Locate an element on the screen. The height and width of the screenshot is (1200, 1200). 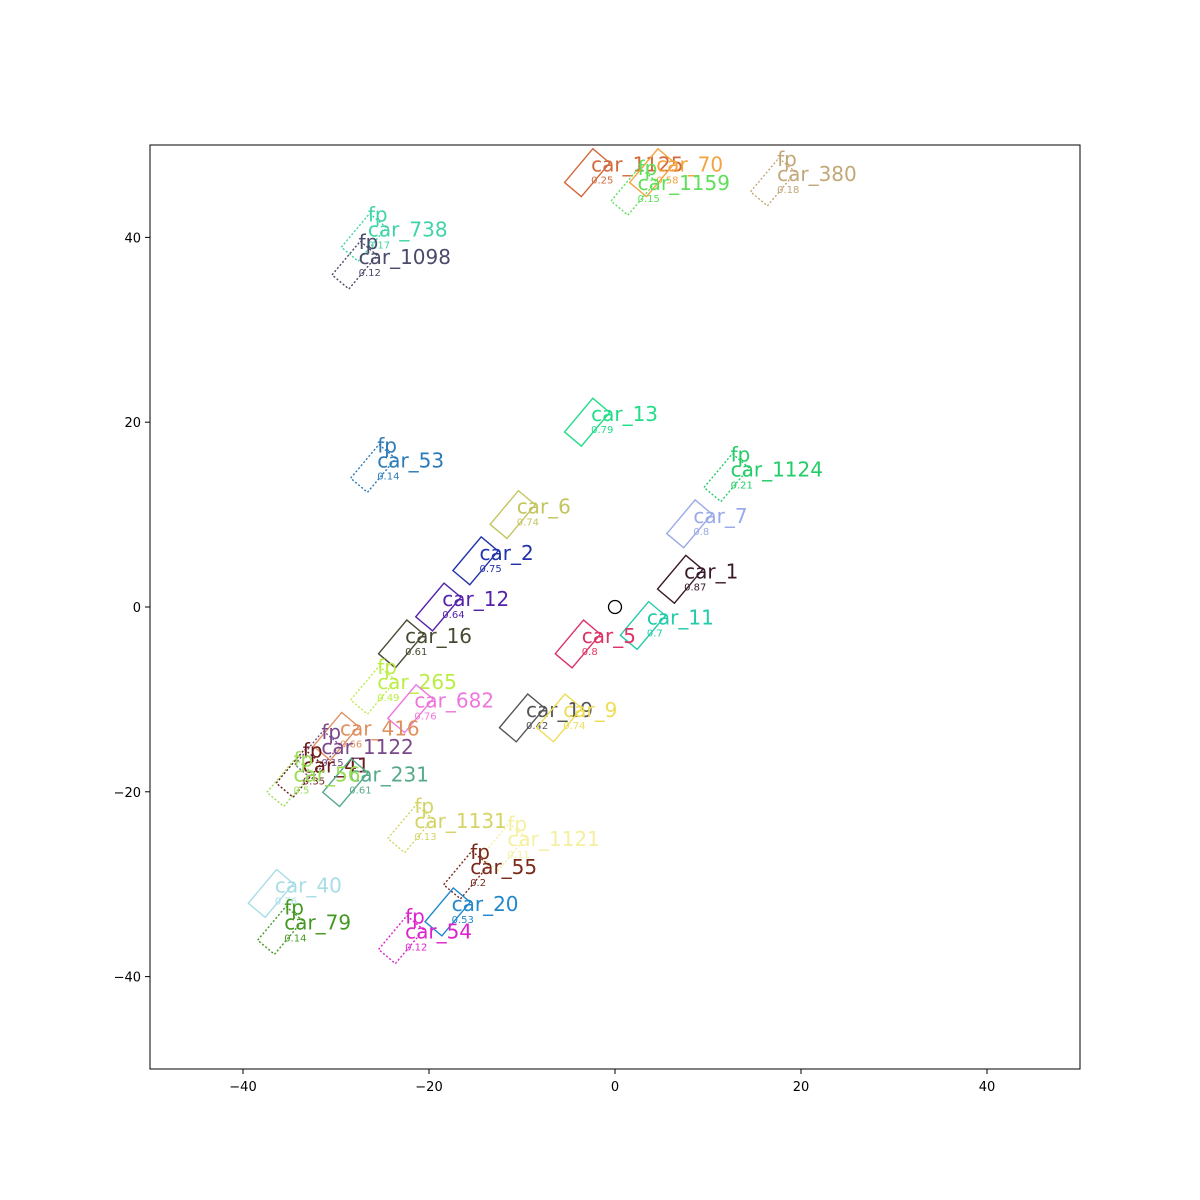
object-label: car_9 is located at coordinates (590, 710).